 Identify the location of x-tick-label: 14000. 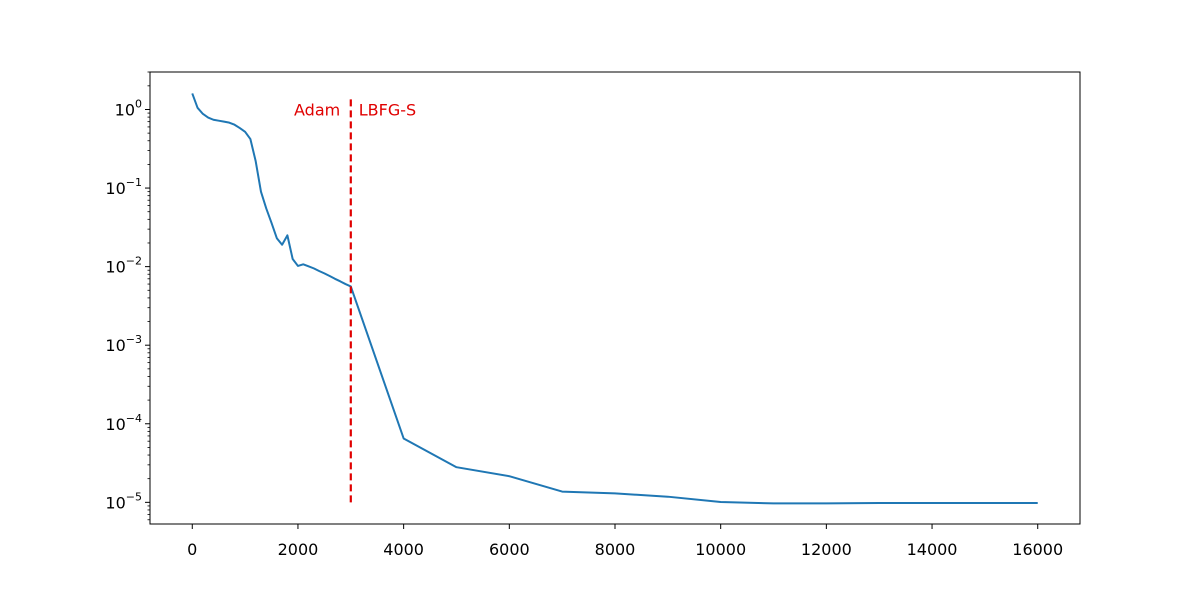
(932, 549).